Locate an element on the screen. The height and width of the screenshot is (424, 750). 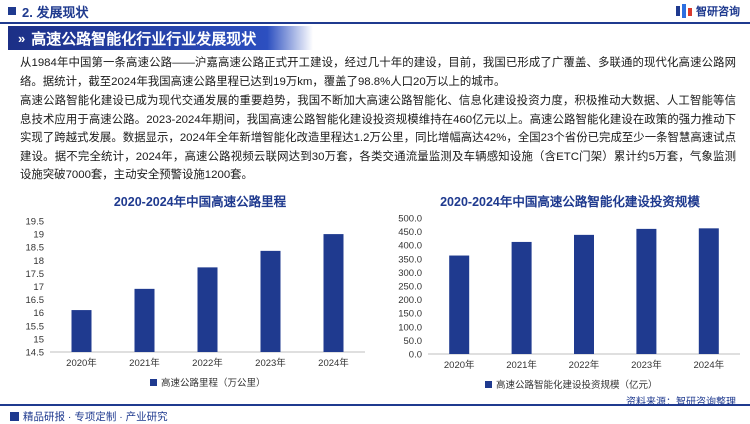
chart-1-ytick-label: 18 is located at coordinates (38, 261).